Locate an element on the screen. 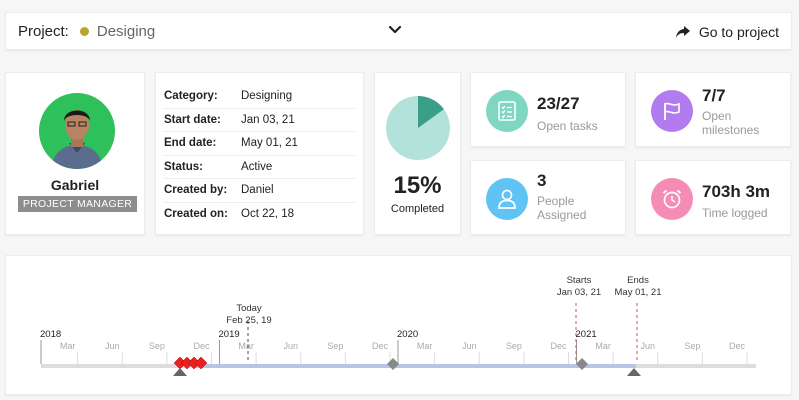 The height and width of the screenshot is (400, 799). year-label: 2020 is located at coordinates (407, 334).